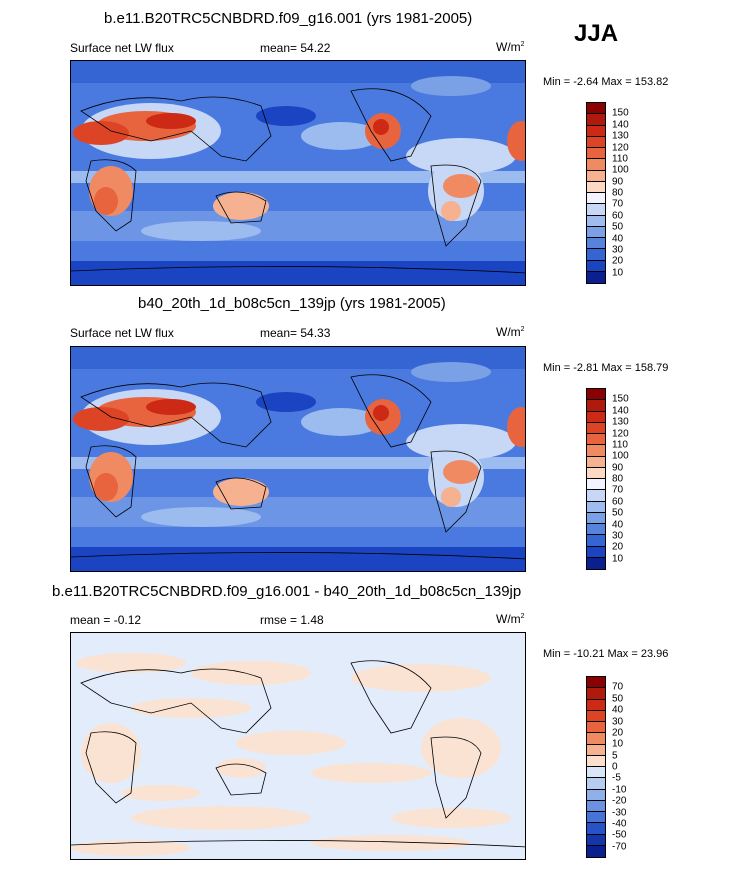  Describe the element at coordinates (510, 619) in the screenshot. I see `panel-3-units: W/m2` at that location.